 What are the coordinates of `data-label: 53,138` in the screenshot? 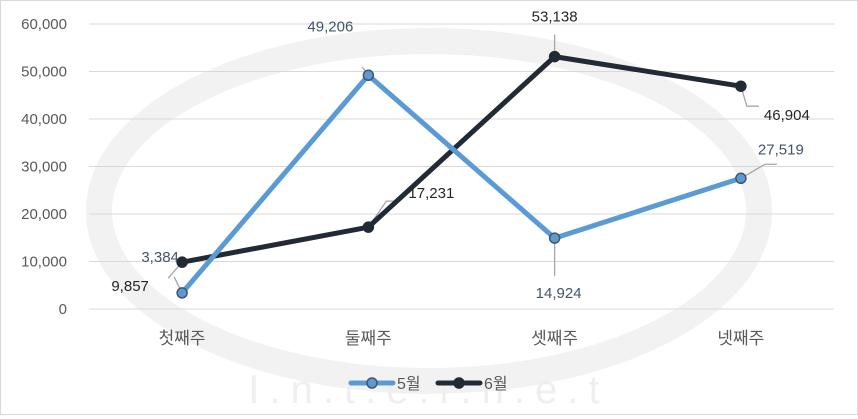 It's located at (555, 17).